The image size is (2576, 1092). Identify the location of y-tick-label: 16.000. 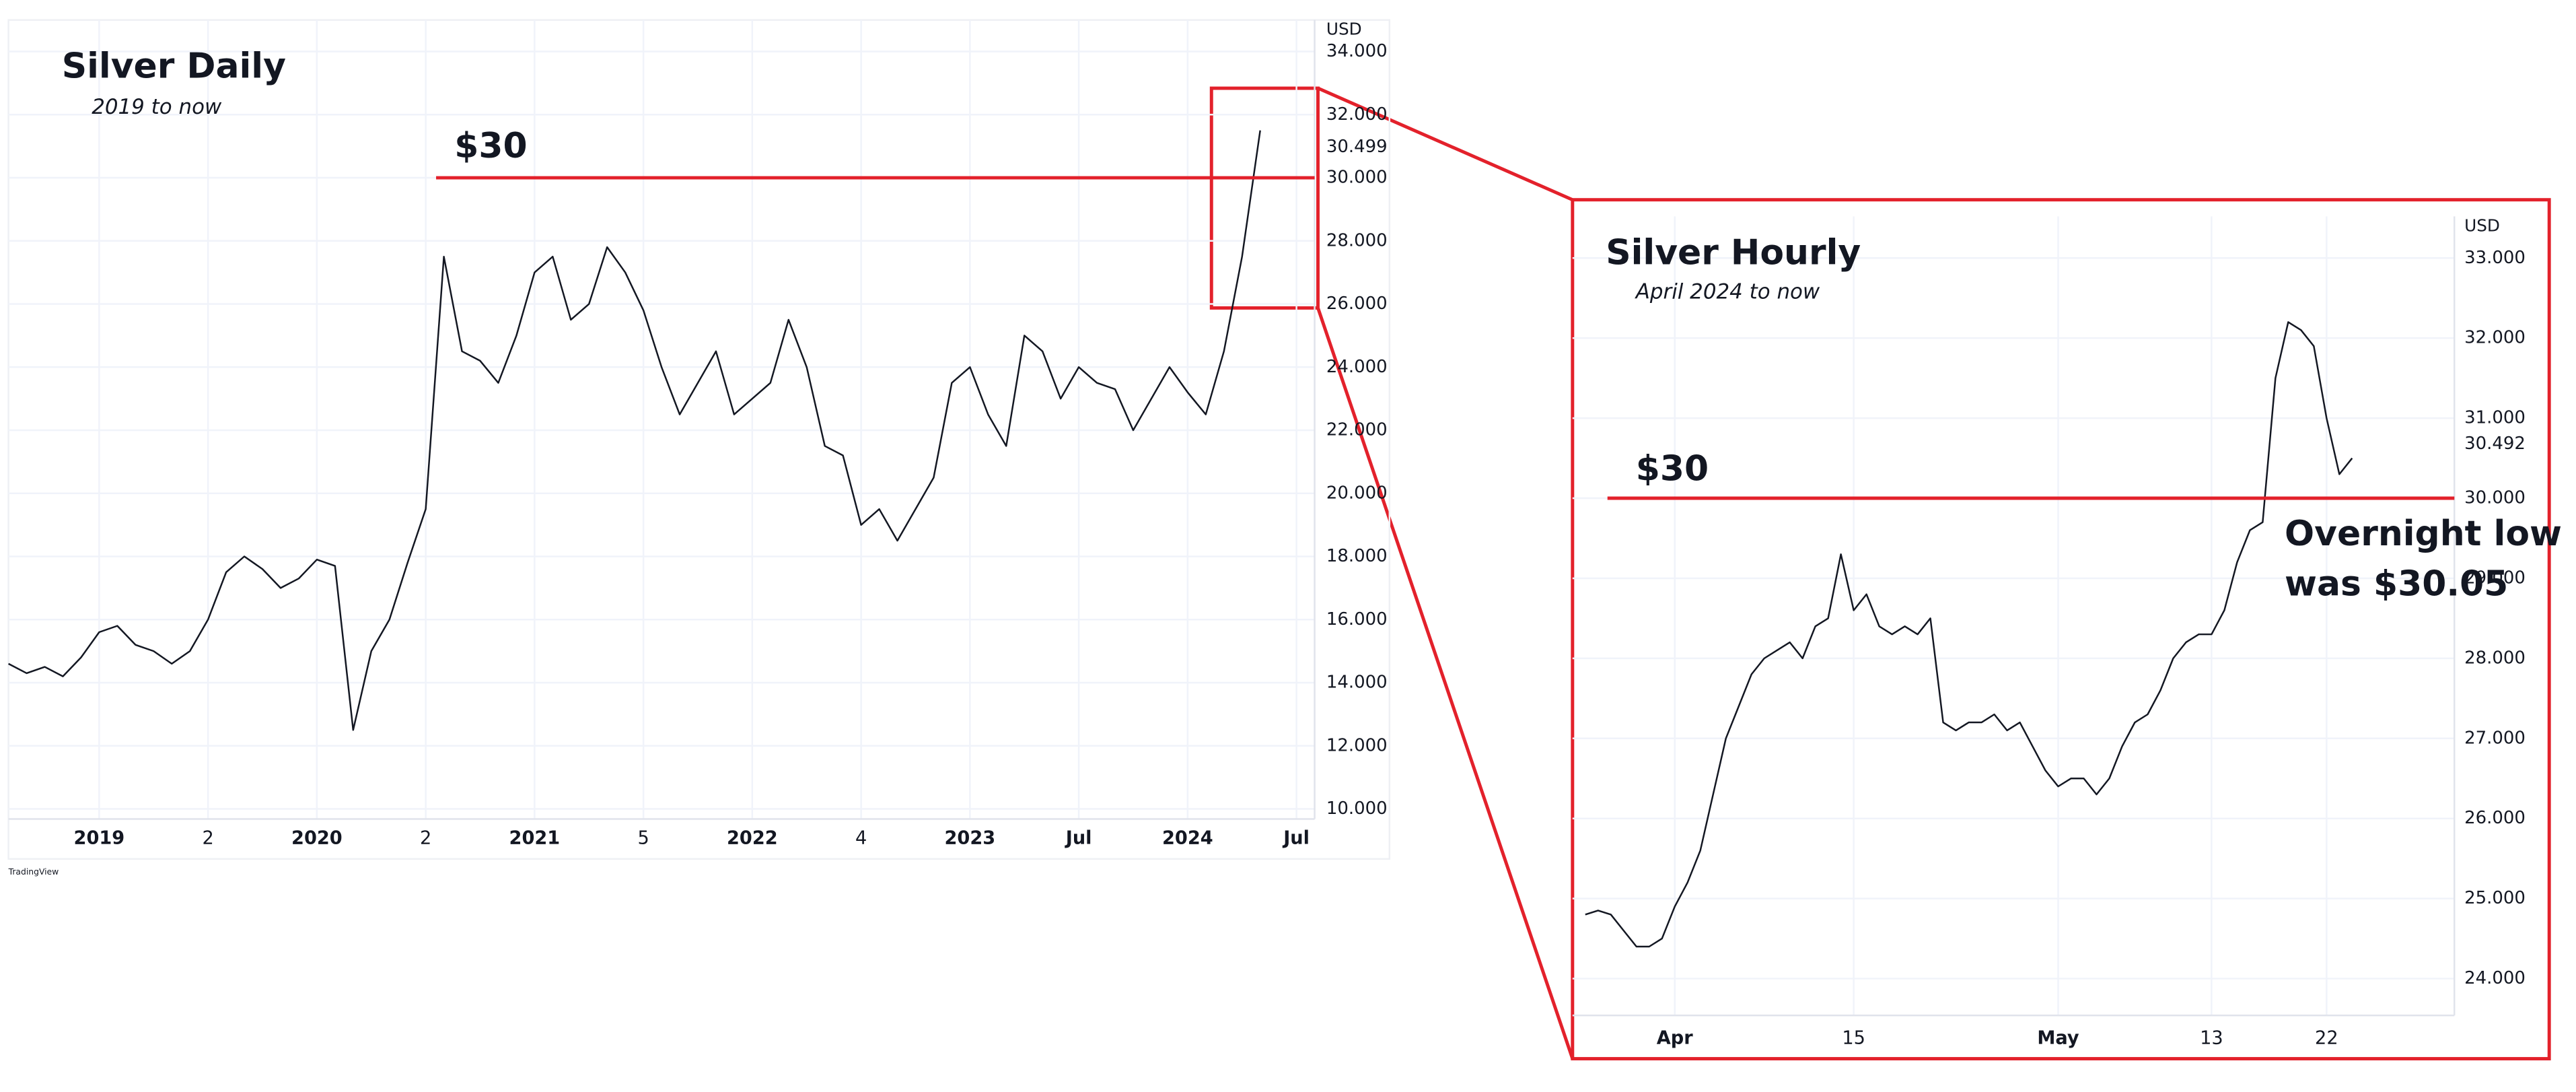
(1357, 619).